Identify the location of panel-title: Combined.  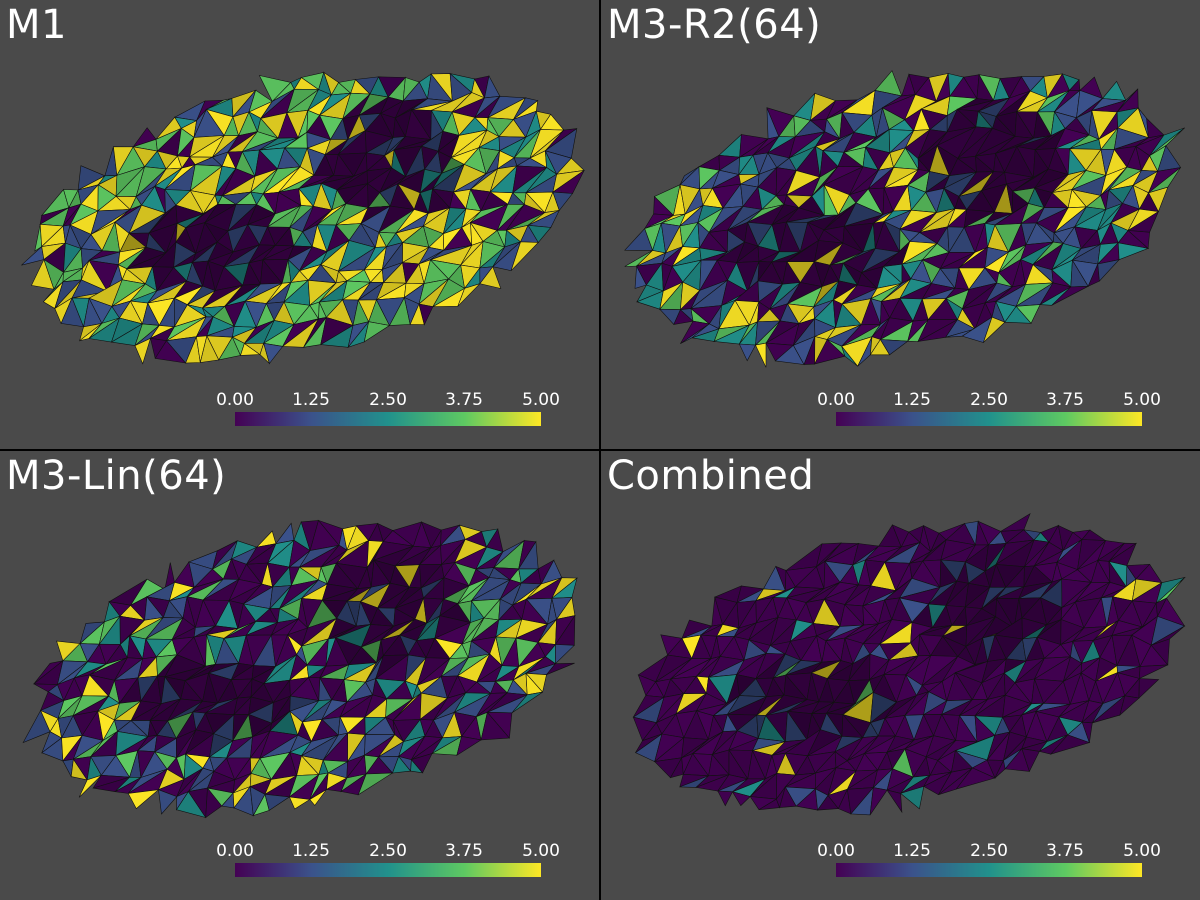
(711, 476).